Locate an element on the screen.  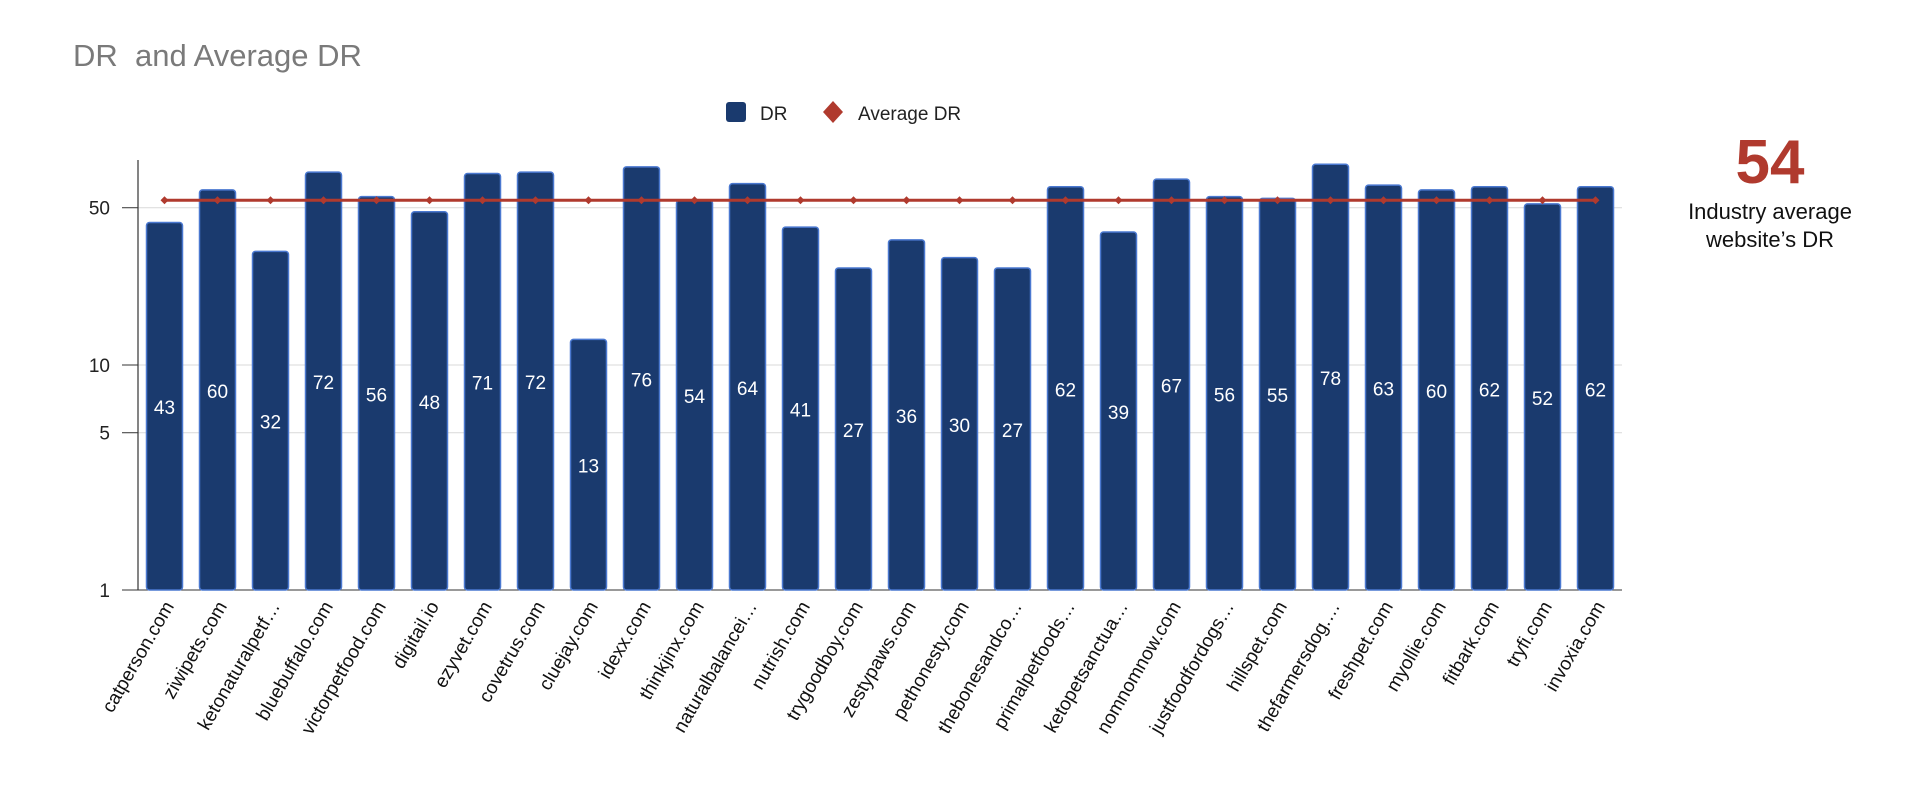
data-label: 71 is located at coordinates (482, 384).